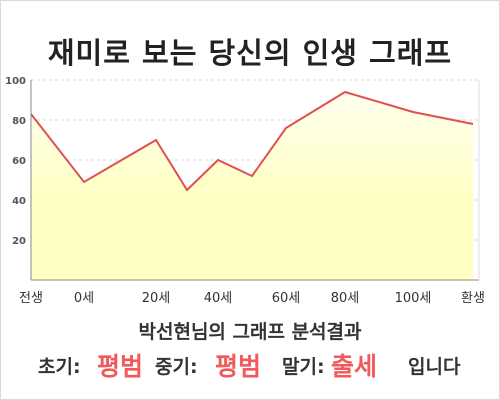  Describe the element at coordinates (413, 298) in the screenshot. I see `x-tick-label-6: 100세` at that location.